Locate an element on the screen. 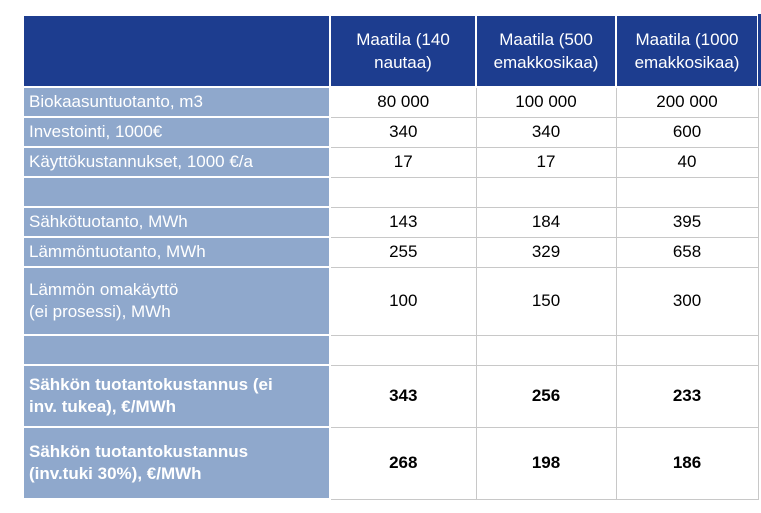 The width and height of the screenshot is (761, 513). text-line: inv. tukea), €/MWh is located at coordinates (103, 406).